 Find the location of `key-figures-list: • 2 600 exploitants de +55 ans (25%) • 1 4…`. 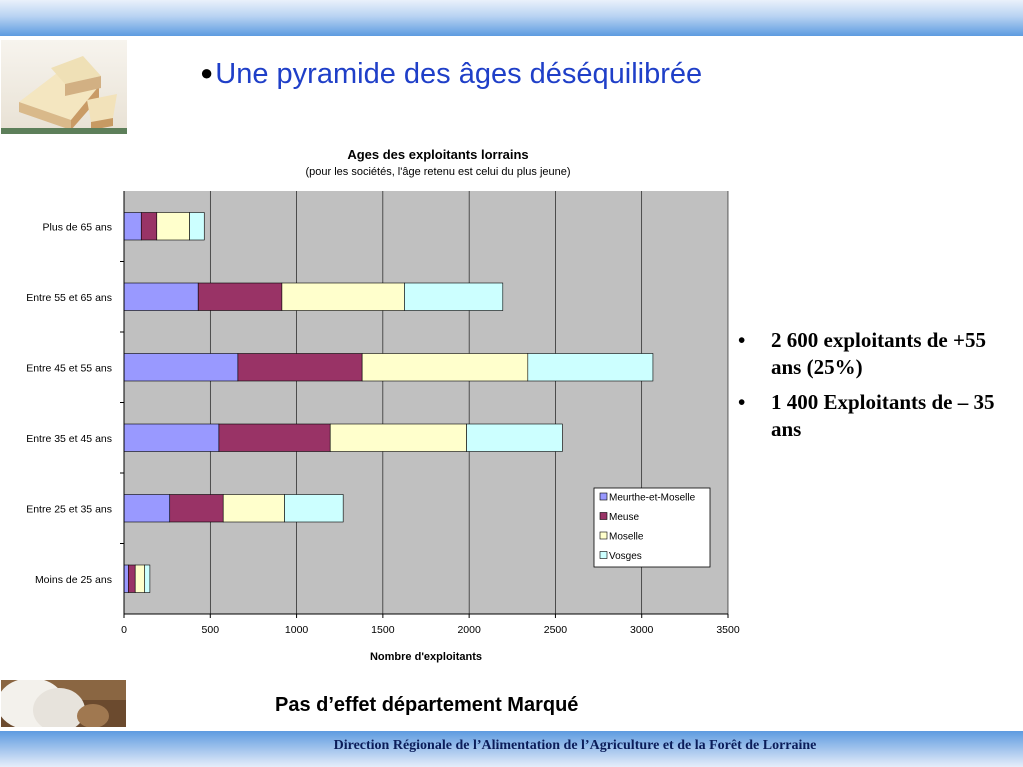

key-figures-list: • 2 600 exploitants de +55 ans (25%) • 1 4… is located at coordinates (873, 389).